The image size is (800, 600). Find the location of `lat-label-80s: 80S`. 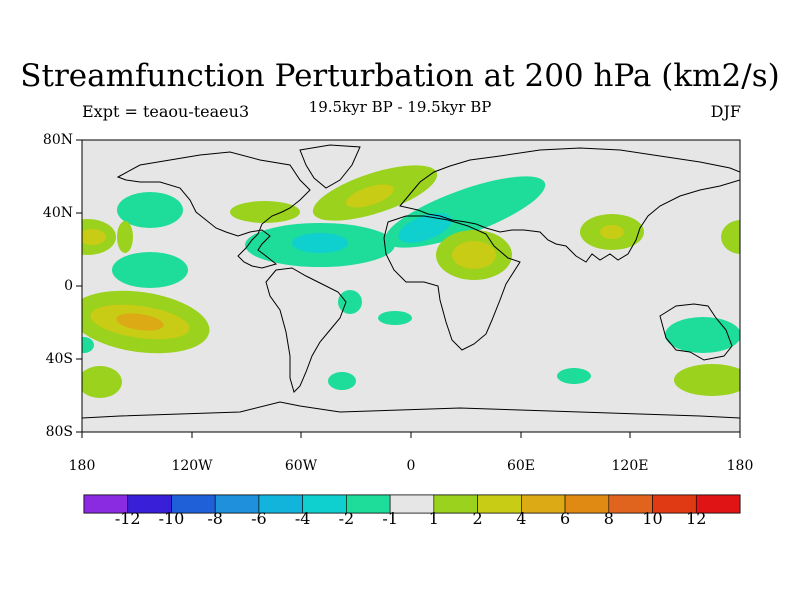

lat-label-80s: 80S is located at coordinates (59, 432).